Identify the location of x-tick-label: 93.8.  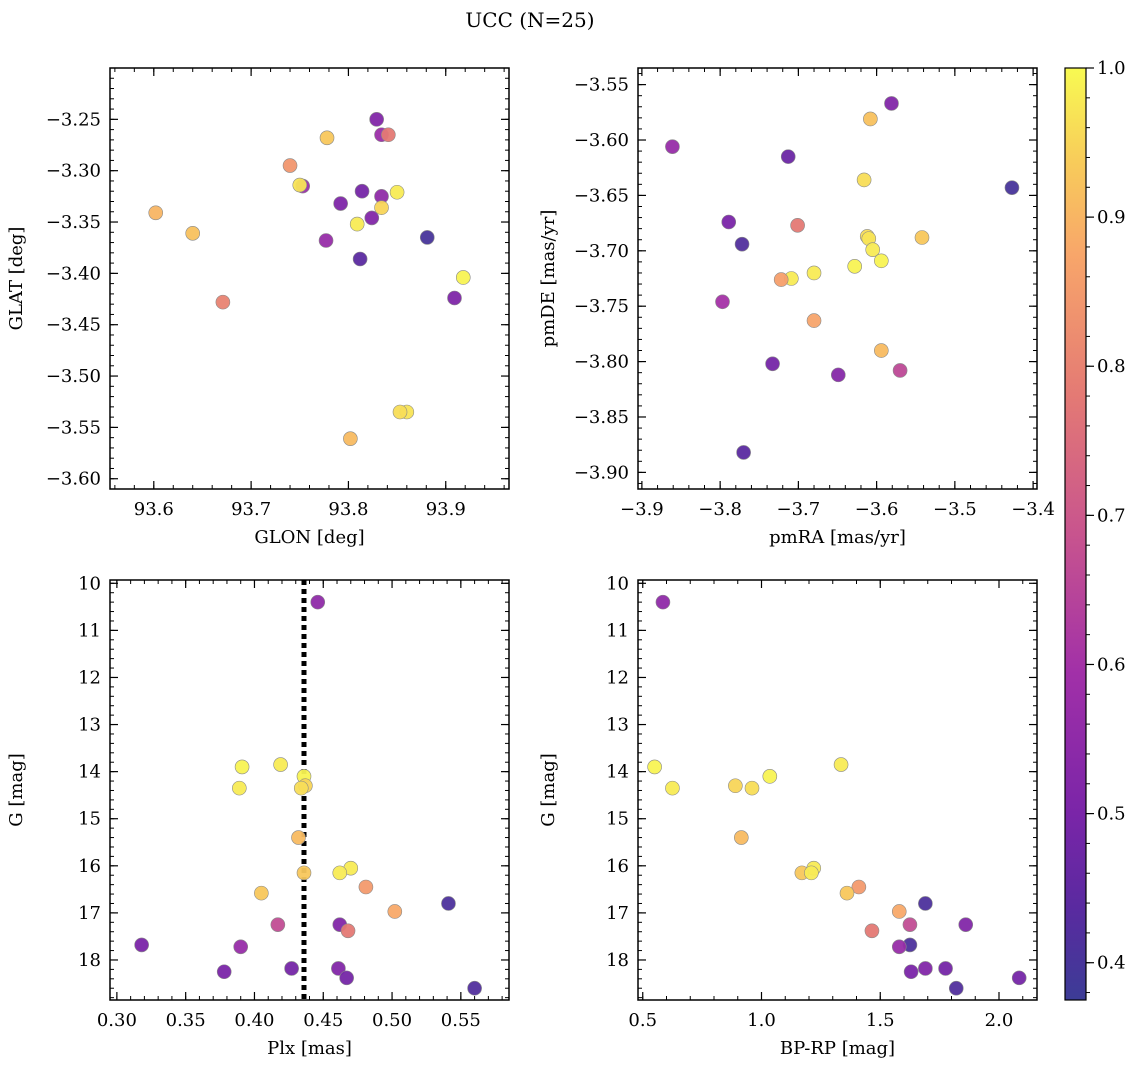
(348, 509).